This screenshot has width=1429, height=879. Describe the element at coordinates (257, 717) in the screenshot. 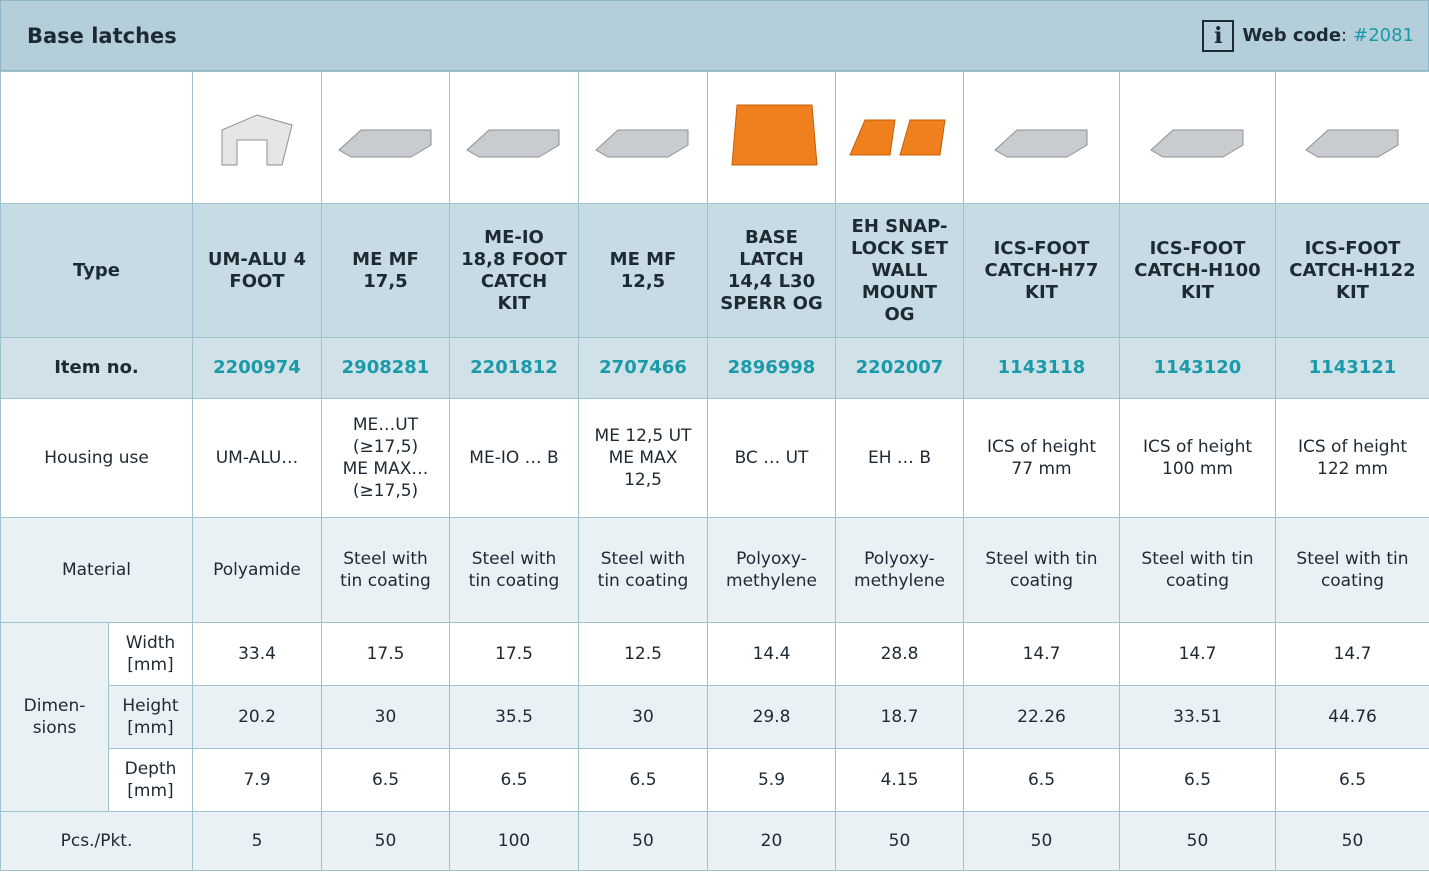

I see `cell: 20.2` at that location.